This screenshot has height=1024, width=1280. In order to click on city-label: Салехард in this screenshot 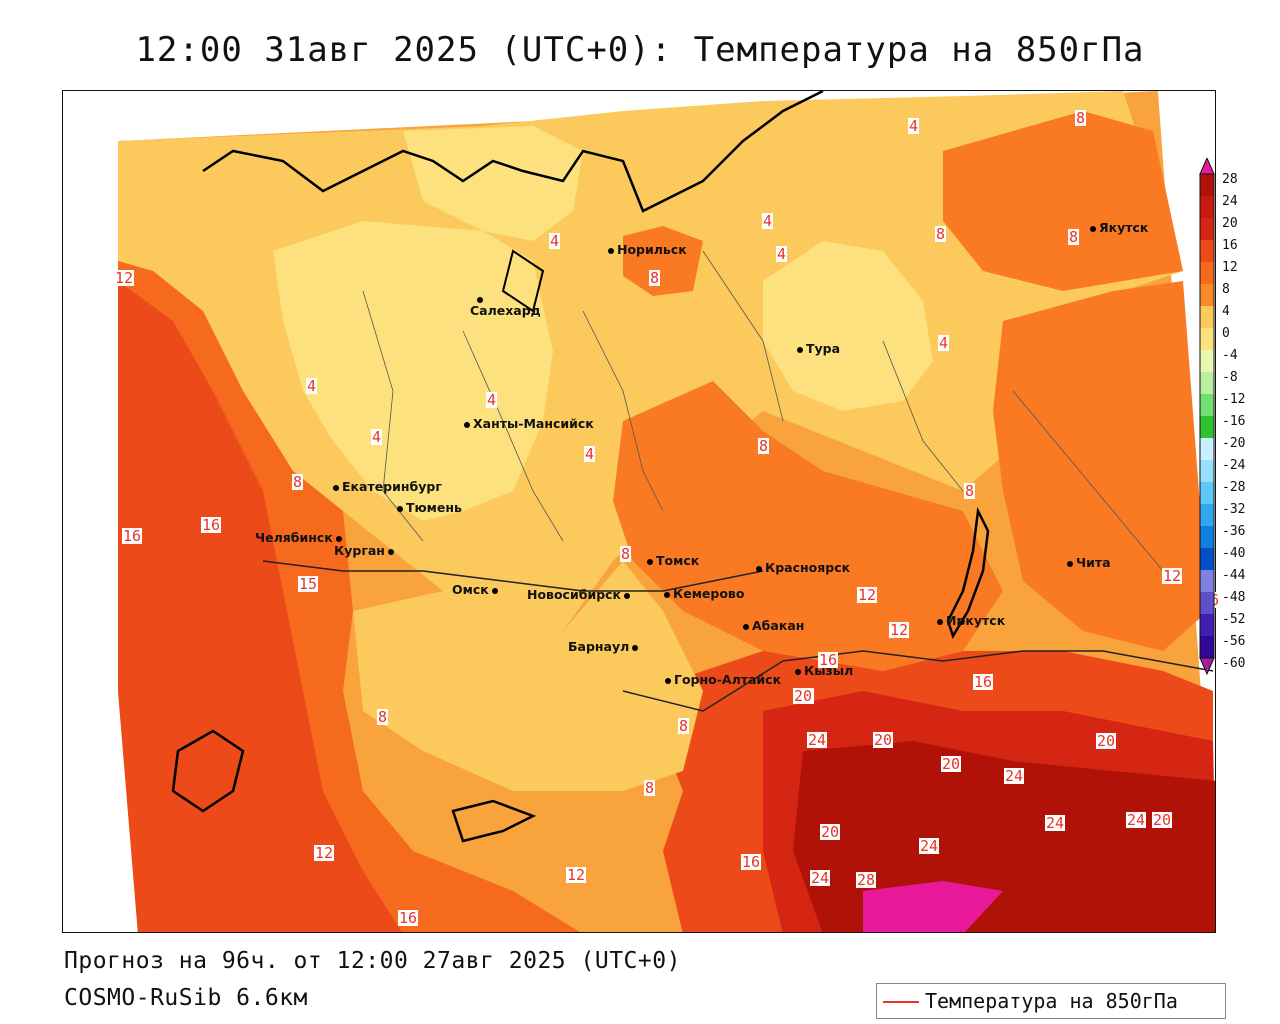, I will do `click(505, 310)`.